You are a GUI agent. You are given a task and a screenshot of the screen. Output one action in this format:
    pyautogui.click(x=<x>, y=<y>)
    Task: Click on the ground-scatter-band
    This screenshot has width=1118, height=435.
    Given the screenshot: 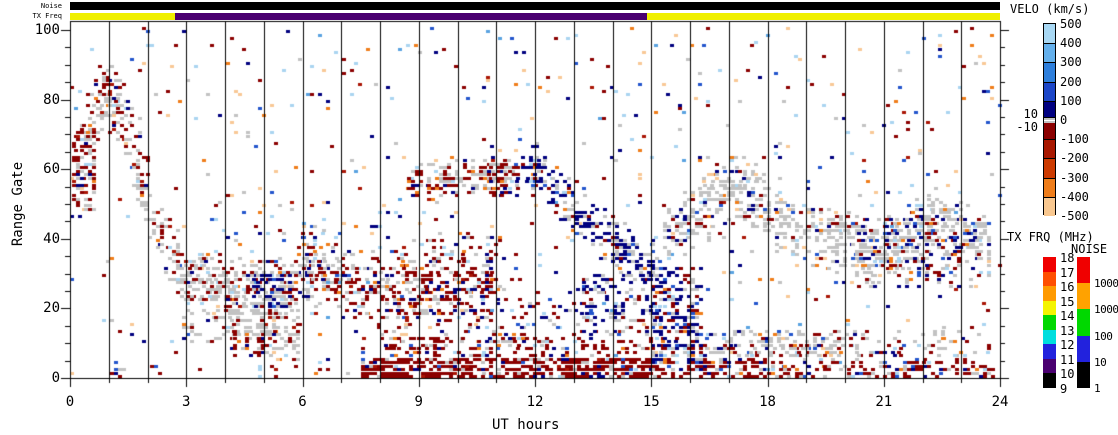 What is the action you would take?
    pyautogui.click(x=1049, y=119)
    